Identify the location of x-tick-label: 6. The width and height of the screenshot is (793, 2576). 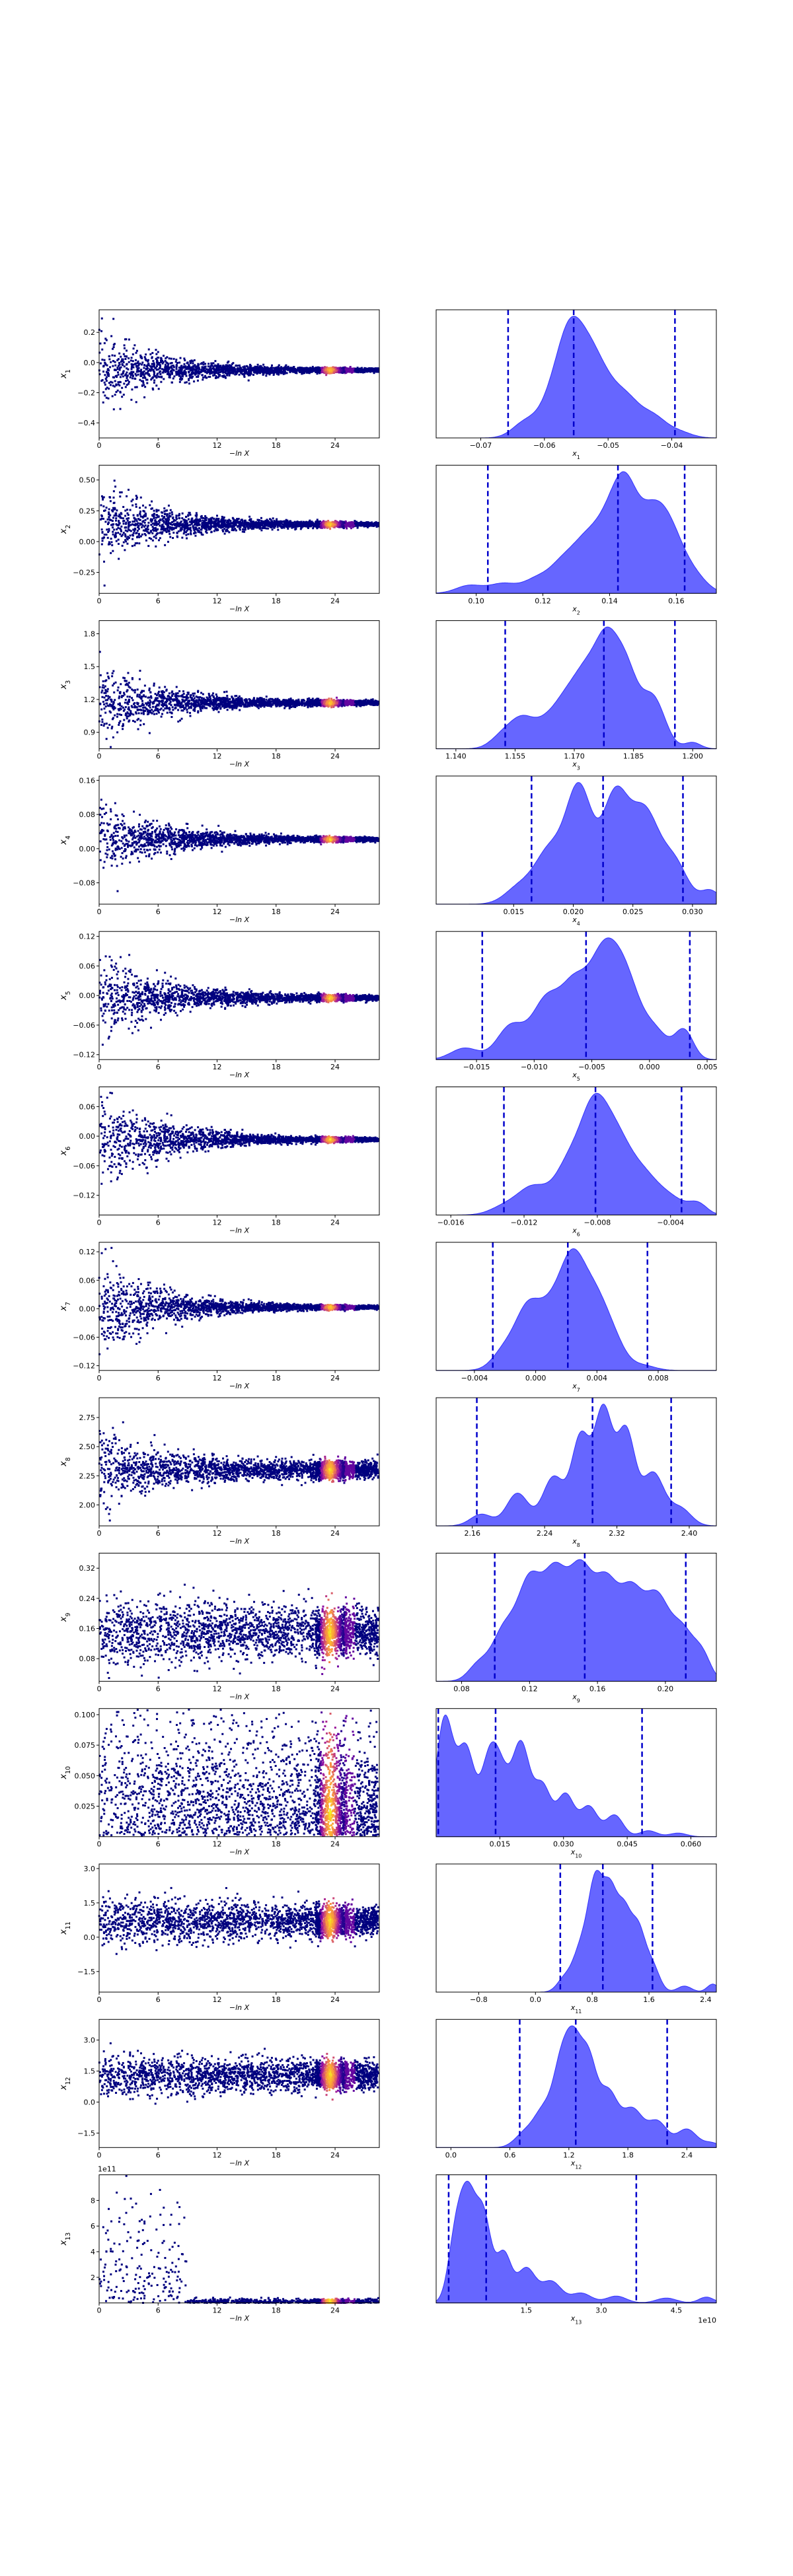
(159, 445).